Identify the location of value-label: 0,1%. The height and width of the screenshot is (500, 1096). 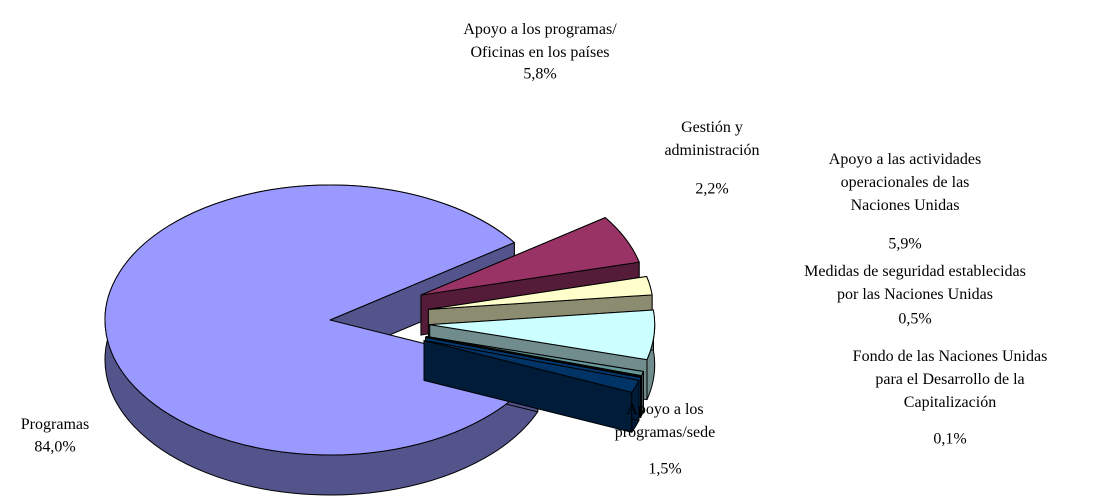
(949, 439).